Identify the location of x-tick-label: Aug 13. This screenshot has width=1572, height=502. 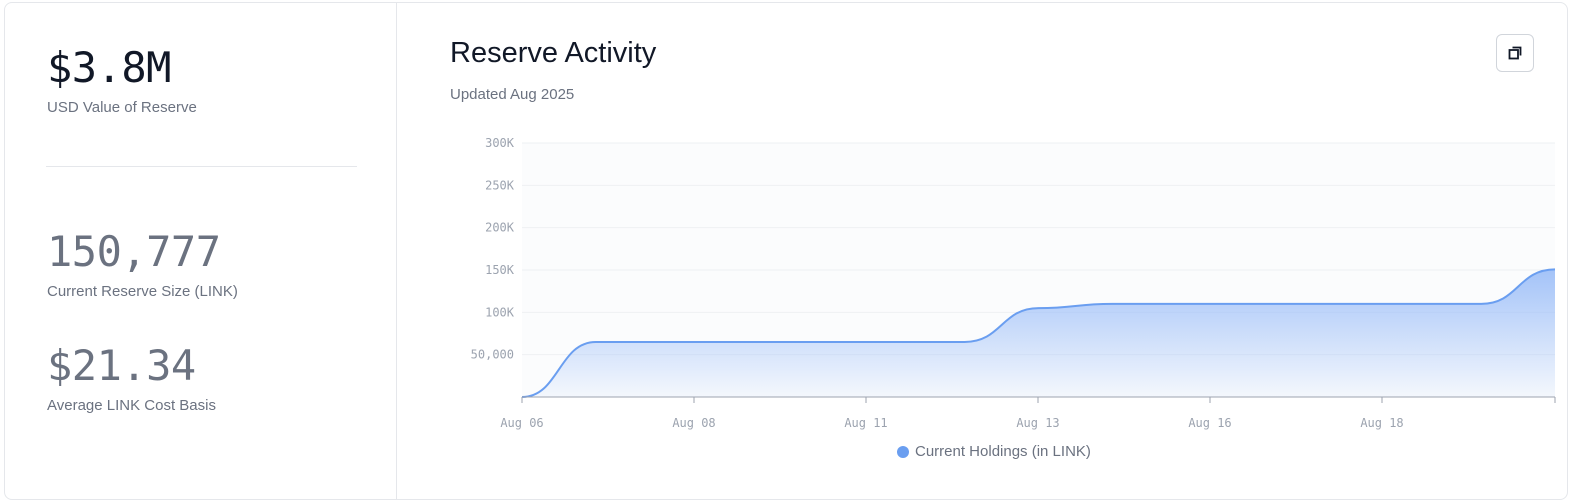
(1037, 423).